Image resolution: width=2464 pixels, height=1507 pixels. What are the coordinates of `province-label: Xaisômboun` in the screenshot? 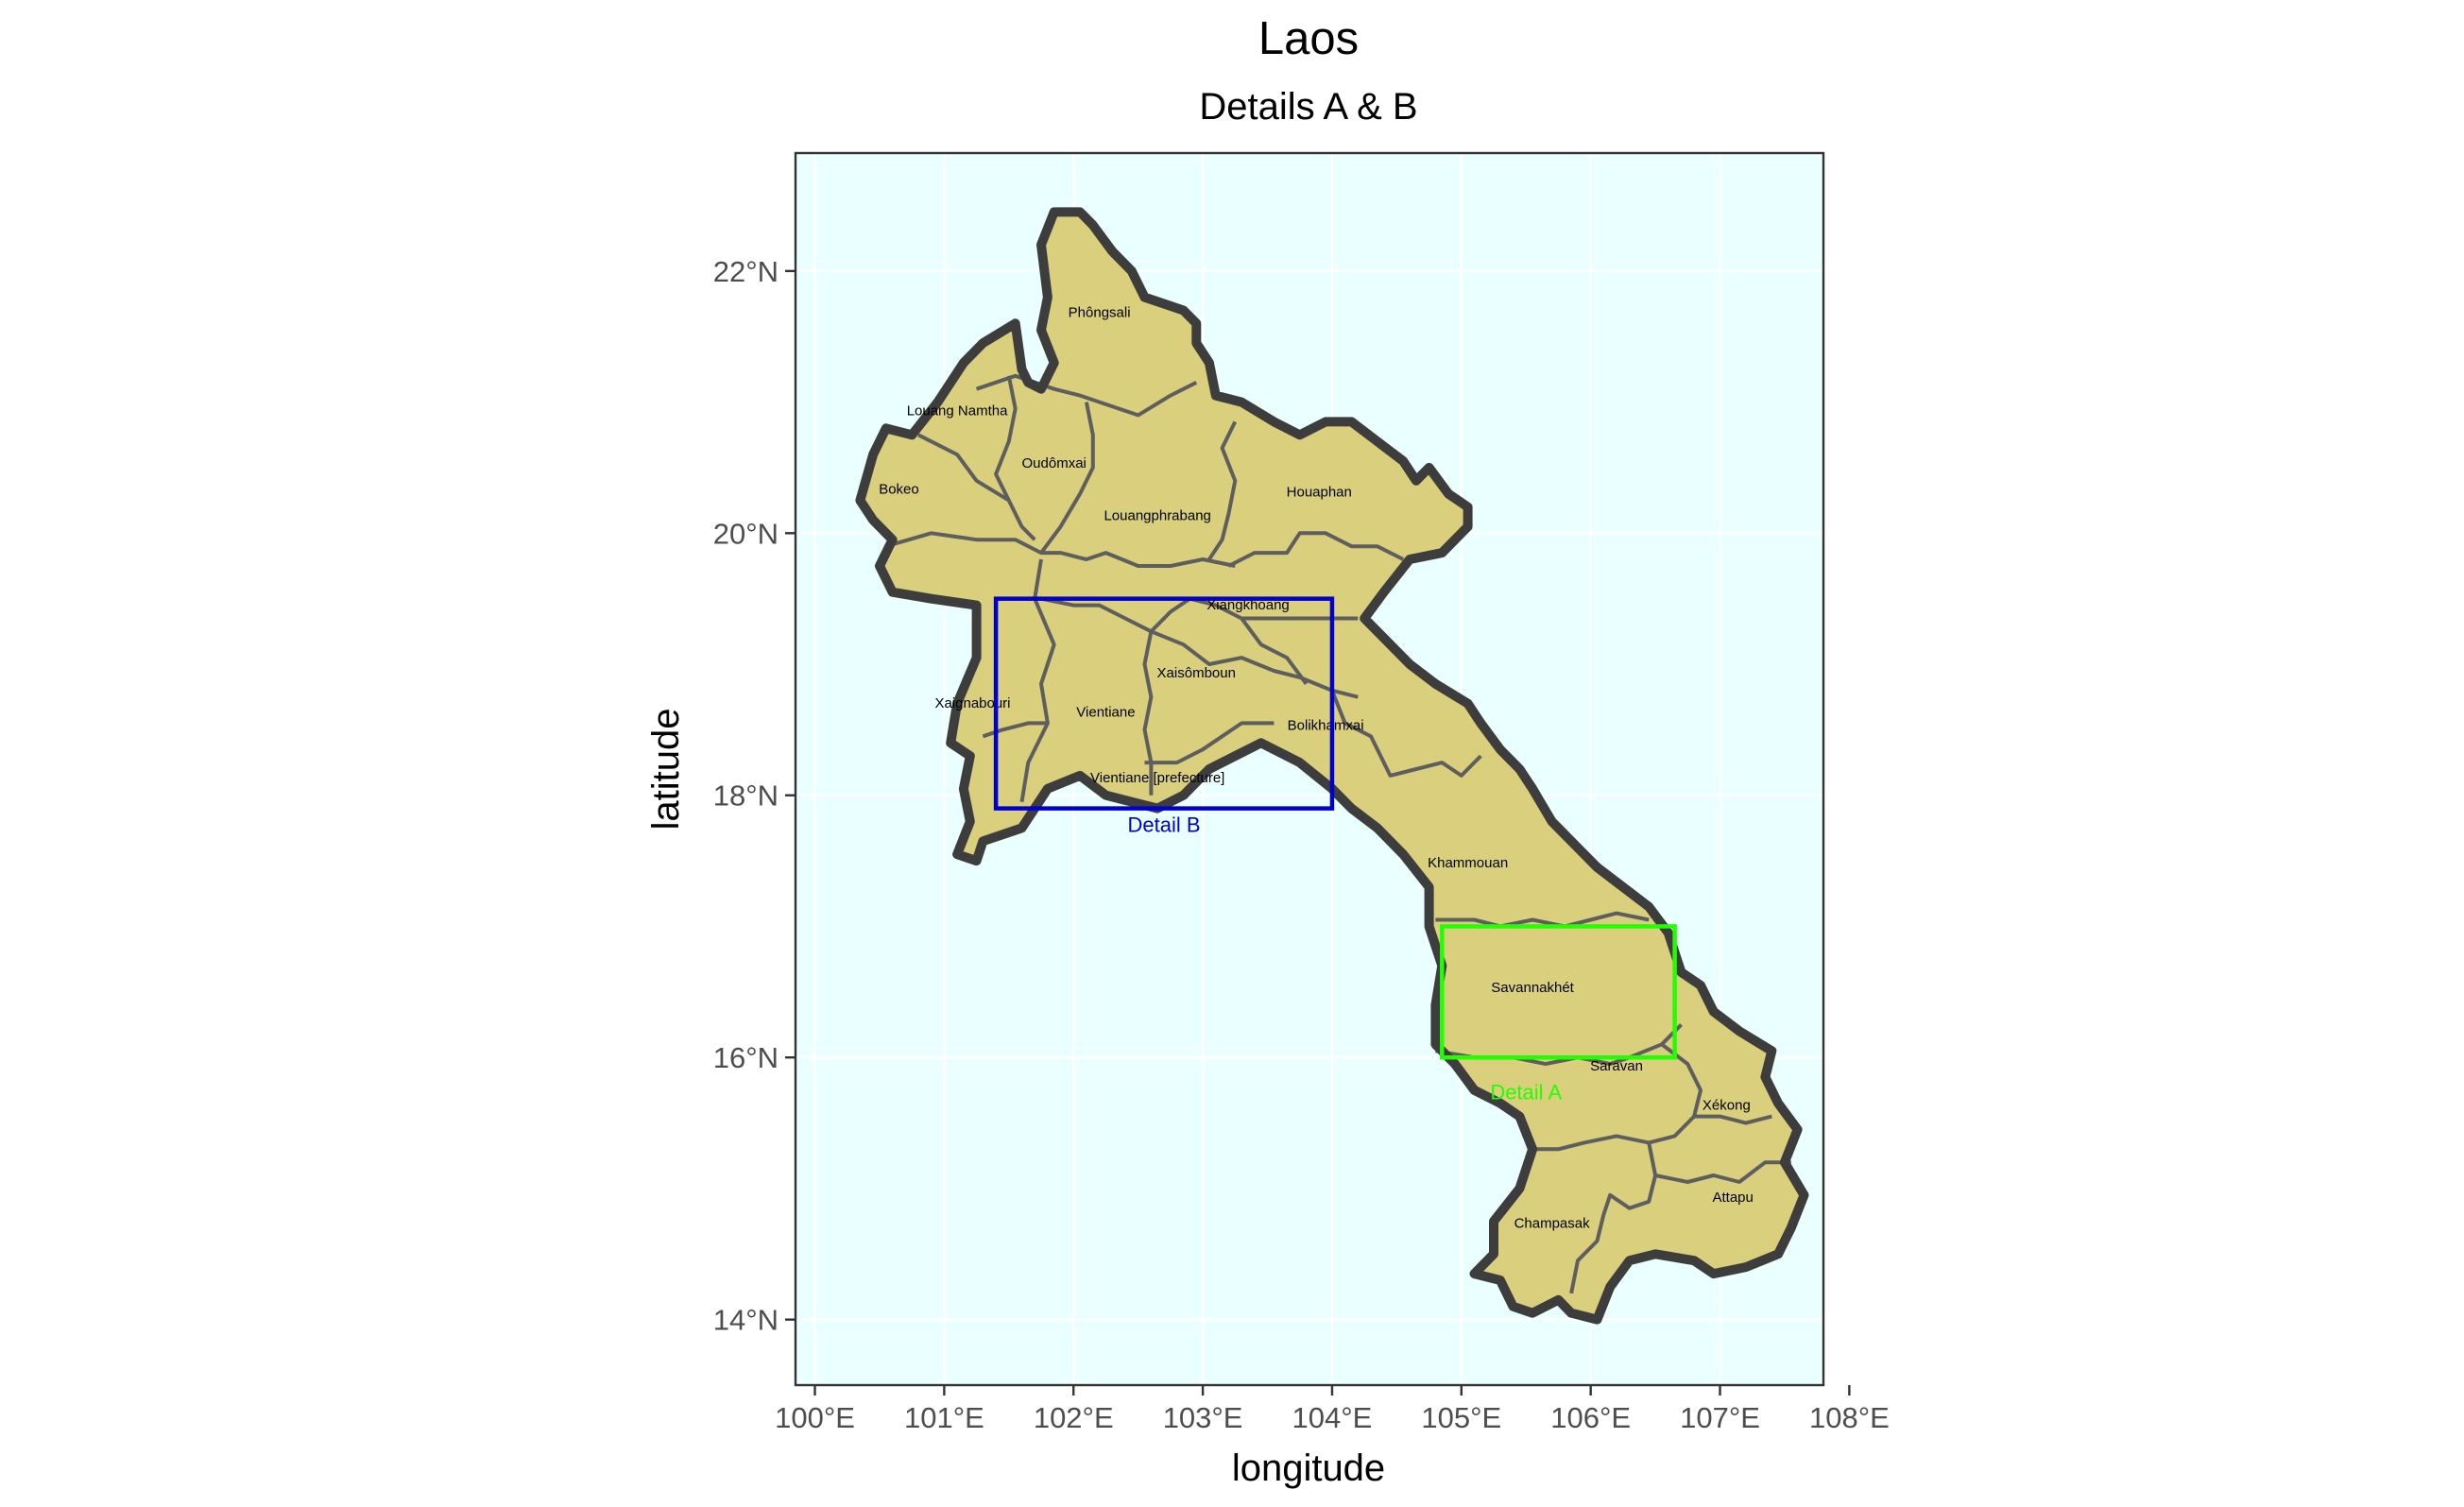 It's located at (1197, 673).